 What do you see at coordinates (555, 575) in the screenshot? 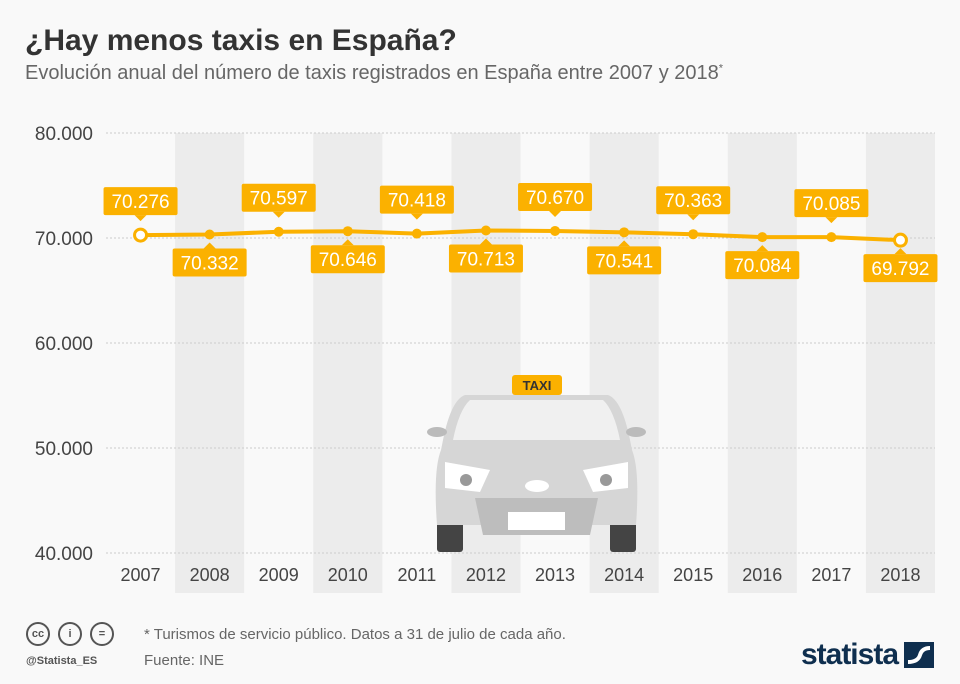
I see `x-tick-label: 2013` at bounding box center [555, 575].